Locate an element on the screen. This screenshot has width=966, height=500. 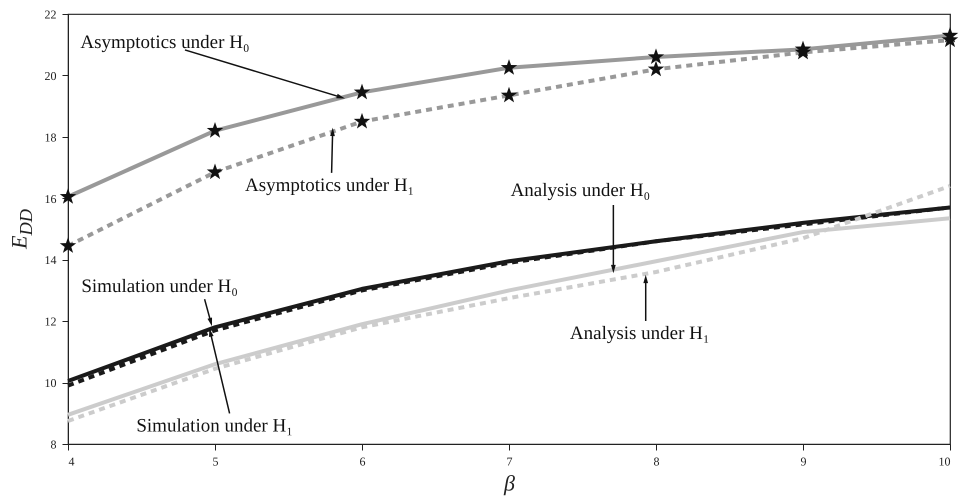
x-tick-label: 7 is located at coordinates (509, 461).